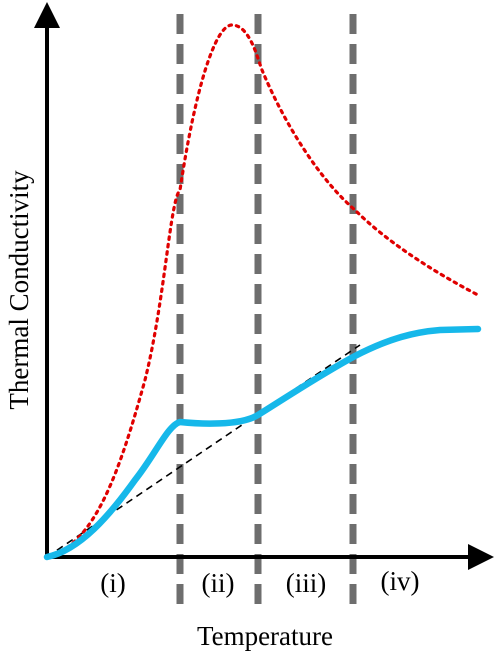 This screenshot has width=498, height=656. What do you see at coordinates (481, 557) in the screenshot?
I see `x-axis-arrow-icon` at bounding box center [481, 557].